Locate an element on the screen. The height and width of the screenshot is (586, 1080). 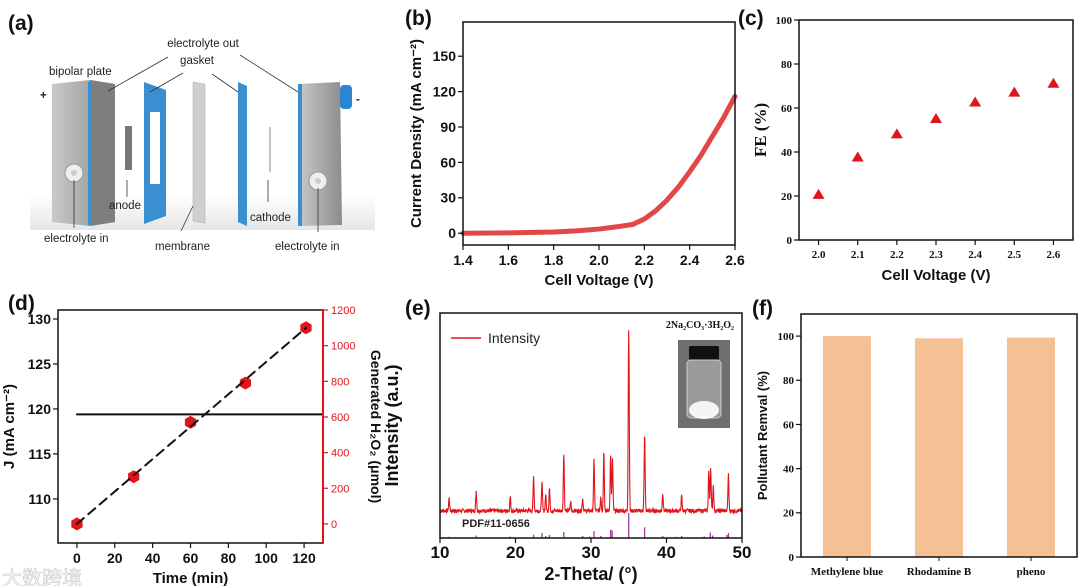
x-tick-label: 10 is located at coordinates (440, 552).